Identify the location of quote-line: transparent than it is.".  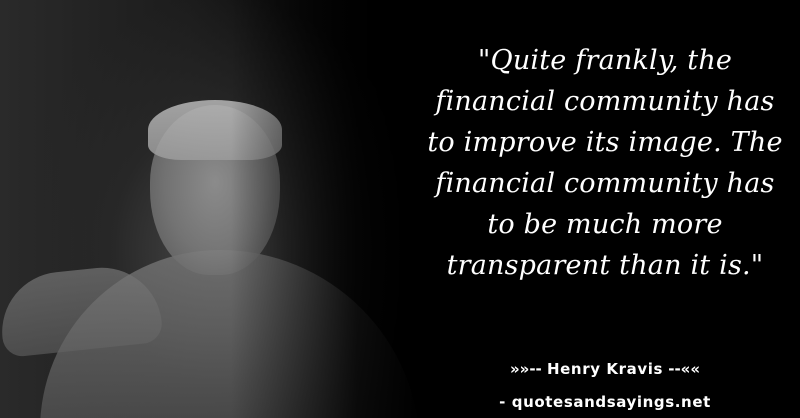
(605, 265).